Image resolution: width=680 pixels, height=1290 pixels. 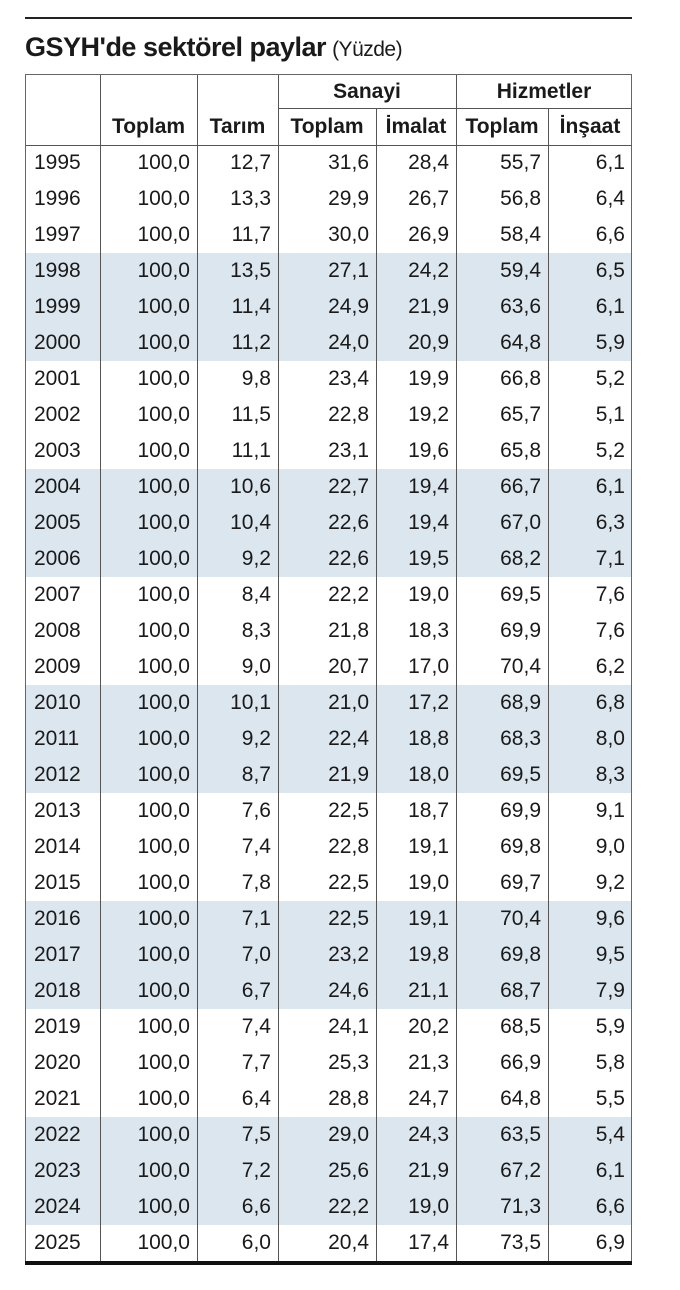 I want to click on value-cell: 29,0, so click(x=348, y=1134).